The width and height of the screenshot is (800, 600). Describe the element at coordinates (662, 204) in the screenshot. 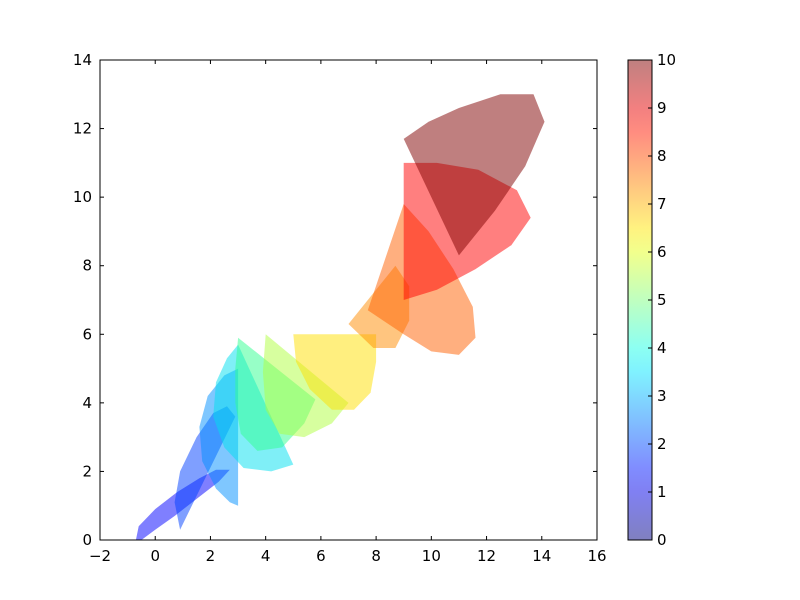

I see `colorbar-tick-label: 7` at that location.